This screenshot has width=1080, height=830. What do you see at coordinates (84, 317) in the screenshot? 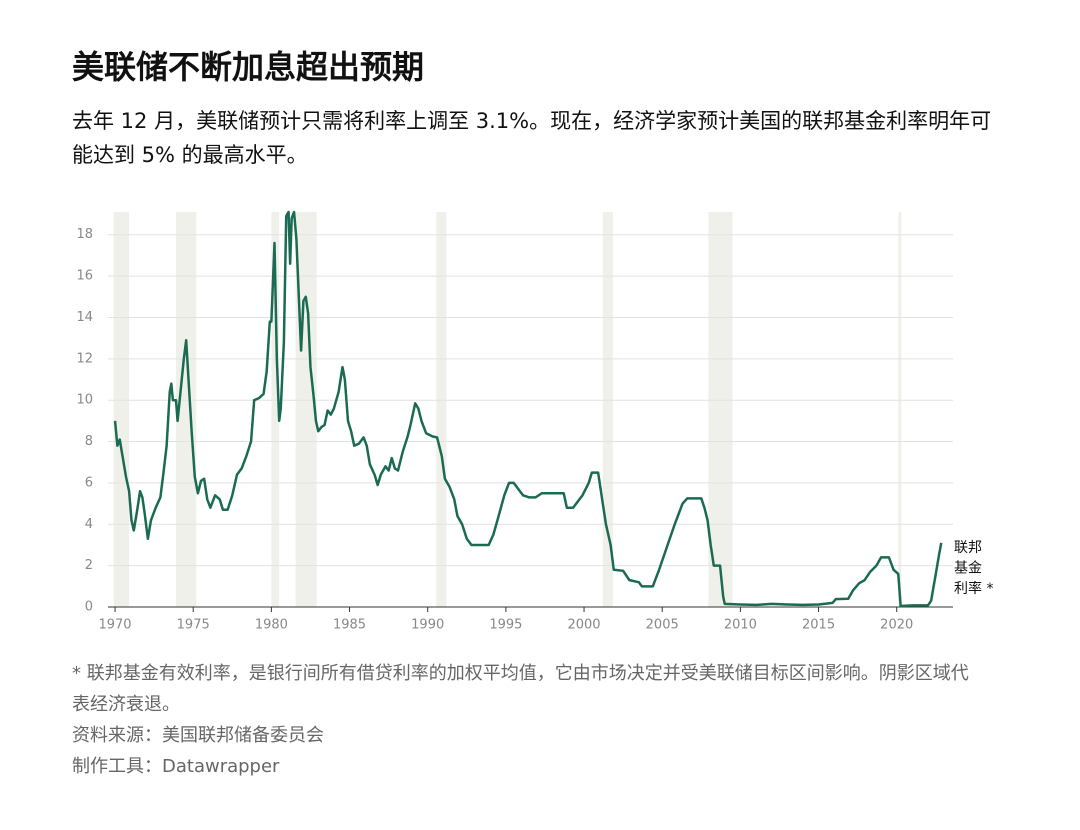
I see `y-tick-label: 14` at bounding box center [84, 317].